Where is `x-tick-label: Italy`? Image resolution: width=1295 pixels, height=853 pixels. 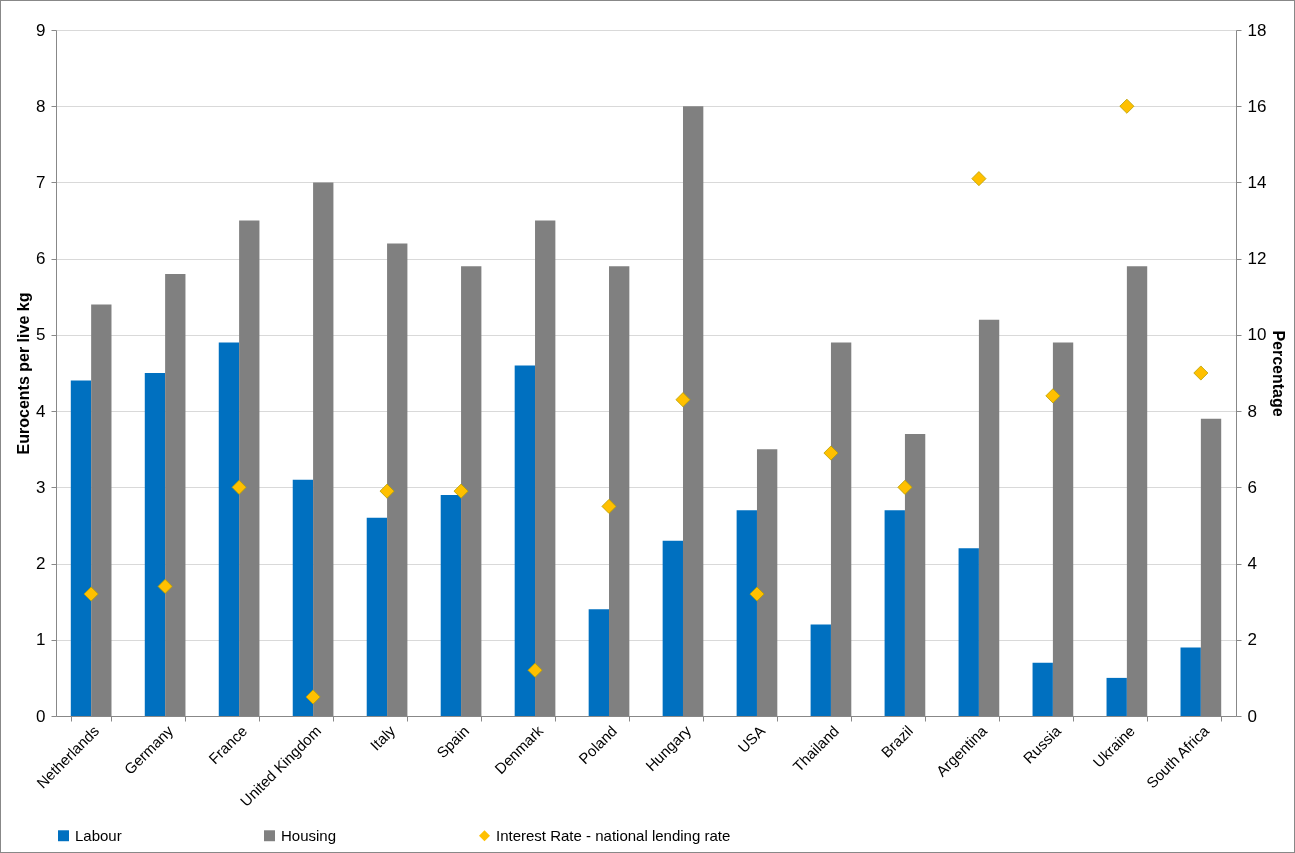 x-tick-label: Italy is located at coordinates (382, 737).